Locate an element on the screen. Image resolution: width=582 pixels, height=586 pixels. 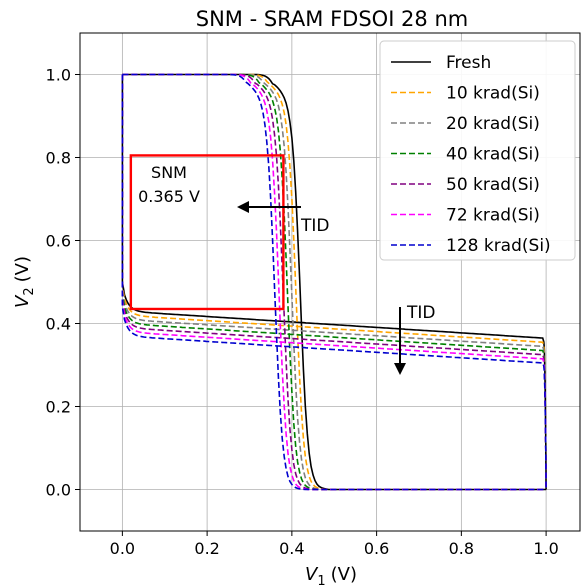
tid-arrow-down is located at coordinates (400, 341).